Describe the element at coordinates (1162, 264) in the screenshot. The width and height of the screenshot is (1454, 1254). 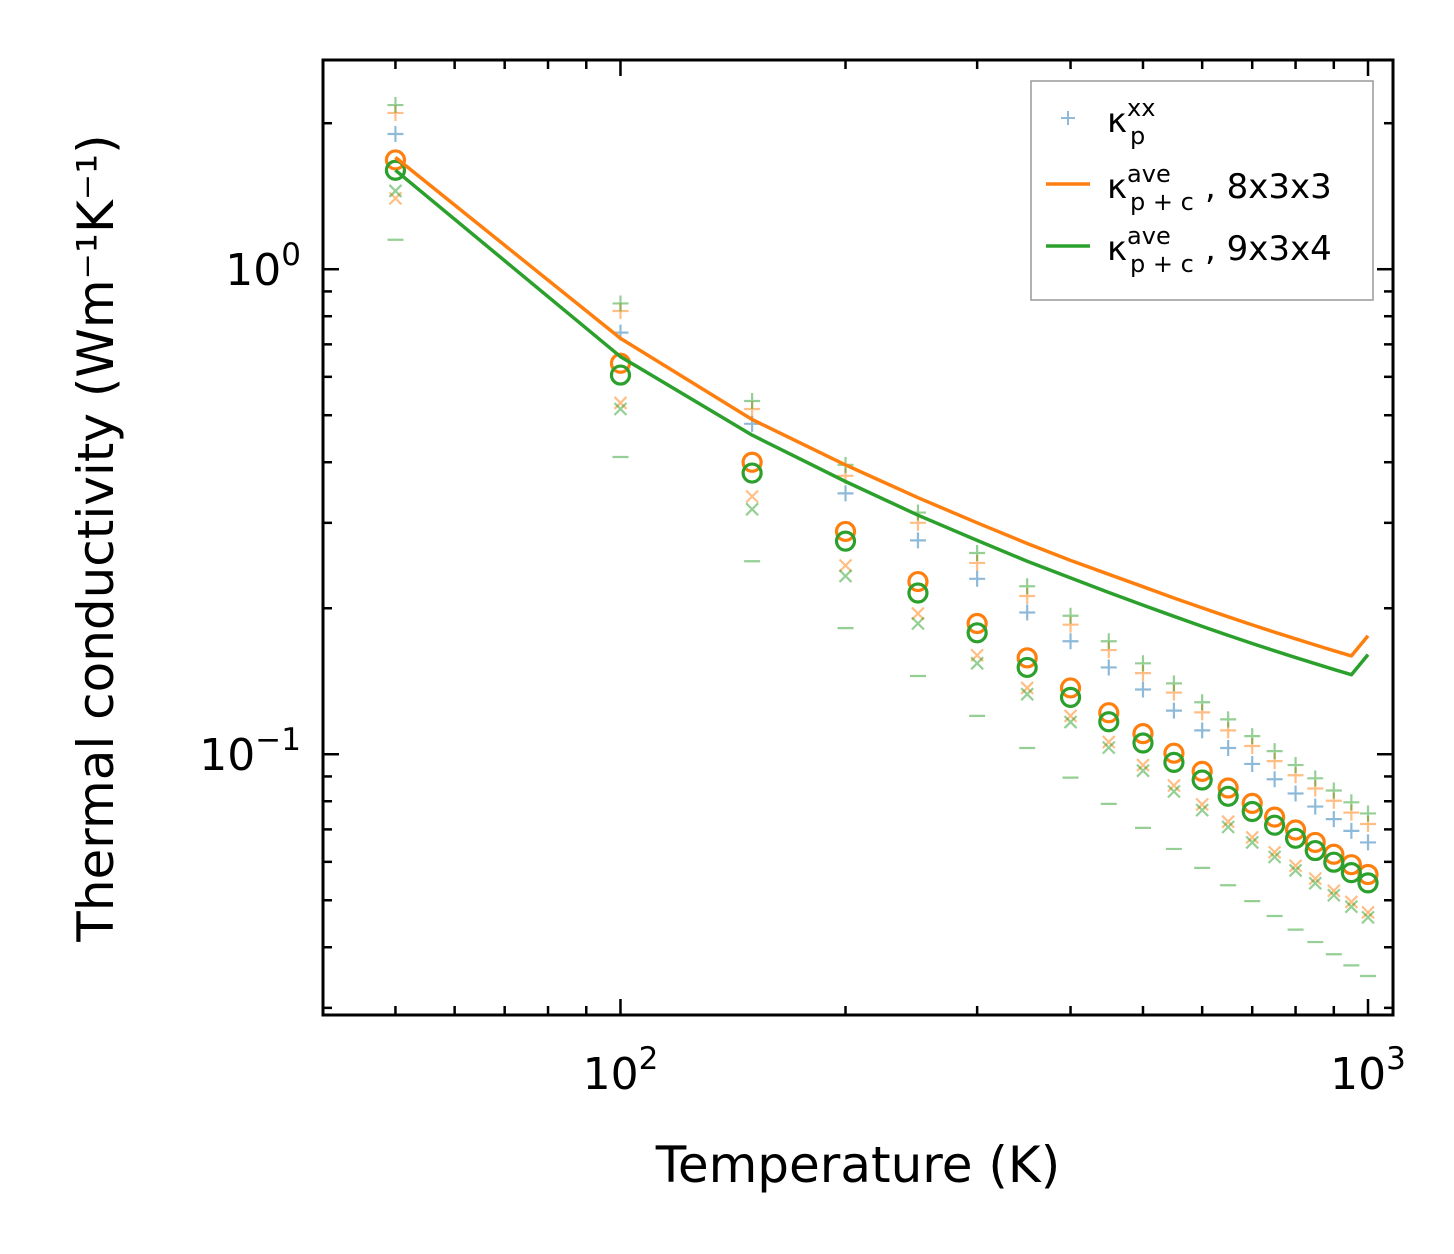
I see `legend-subscript-3: p + c` at that location.